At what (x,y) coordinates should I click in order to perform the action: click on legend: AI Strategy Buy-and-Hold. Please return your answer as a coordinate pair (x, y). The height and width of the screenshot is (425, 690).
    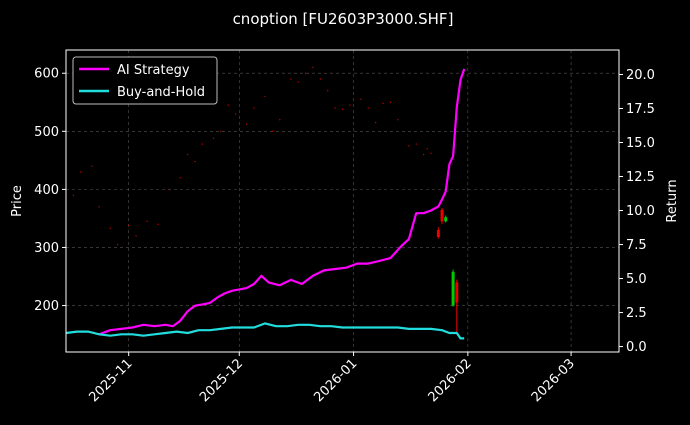
    Looking at the image, I should click on (145, 80).